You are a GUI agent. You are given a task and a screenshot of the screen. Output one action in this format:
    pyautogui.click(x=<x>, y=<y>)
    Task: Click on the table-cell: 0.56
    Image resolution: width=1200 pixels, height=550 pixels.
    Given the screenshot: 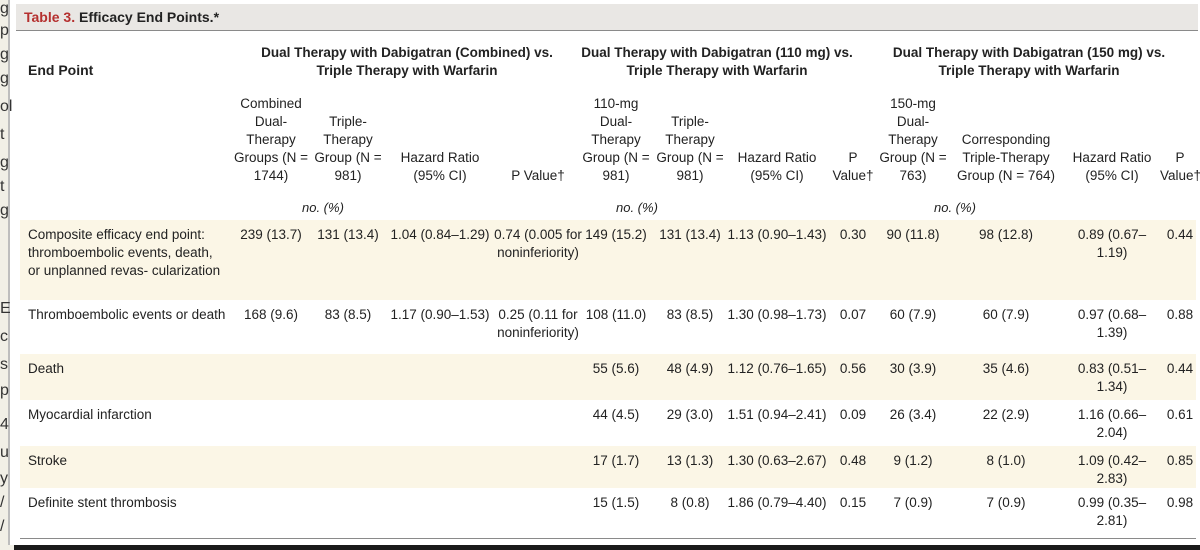 What is the action you would take?
    pyautogui.click(x=853, y=368)
    